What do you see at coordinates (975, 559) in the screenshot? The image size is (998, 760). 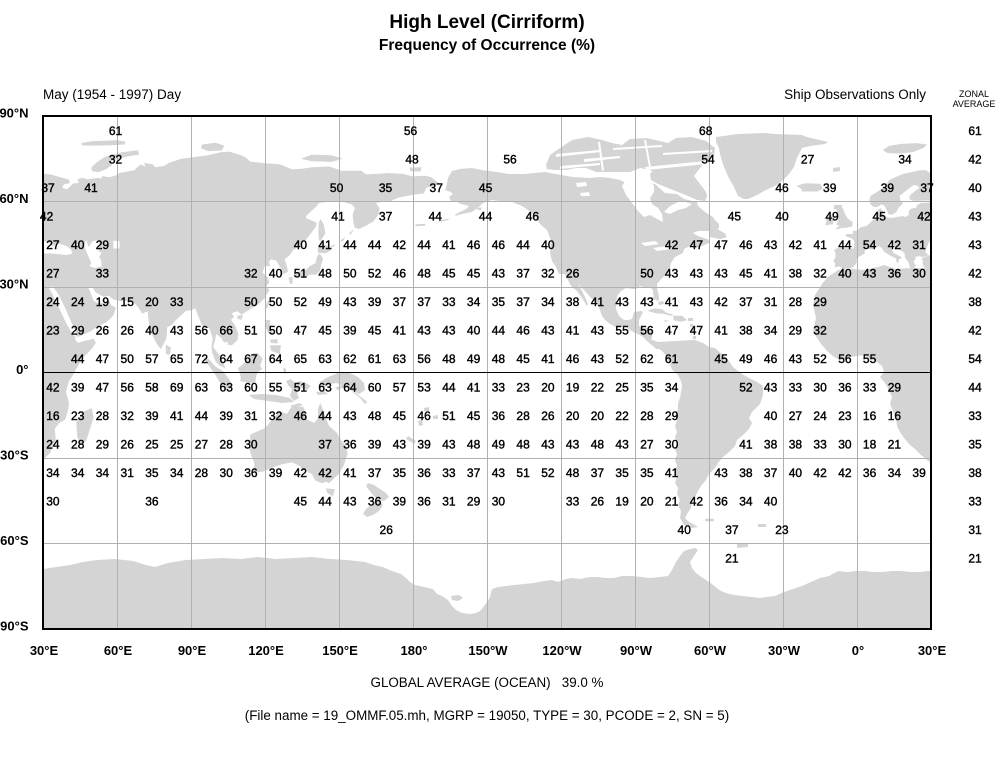 I see `svg-text: 21` at bounding box center [975, 559].